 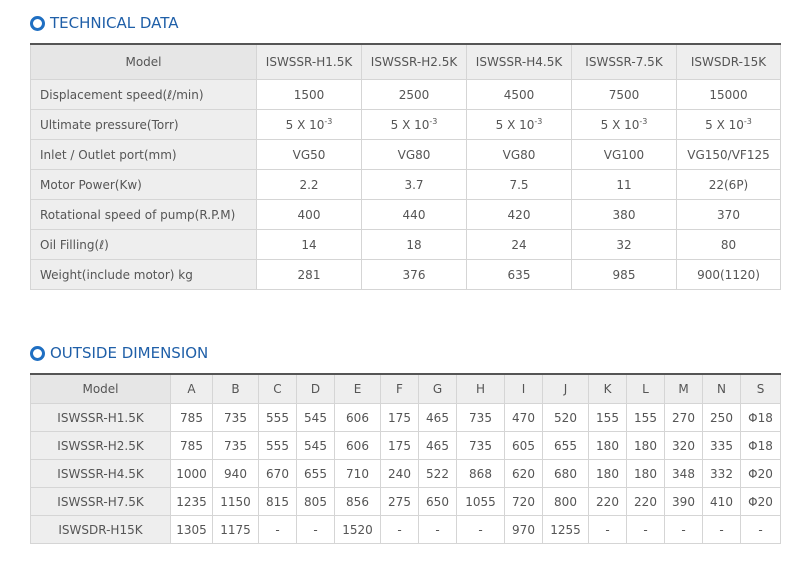 I want to click on cell-value: 376, so click(x=414, y=274).